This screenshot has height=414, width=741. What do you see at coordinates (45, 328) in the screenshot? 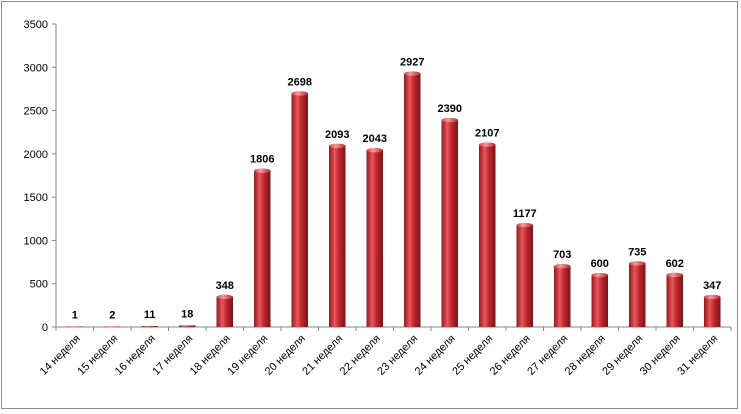
I see `y-tick-label: 0` at bounding box center [45, 328].